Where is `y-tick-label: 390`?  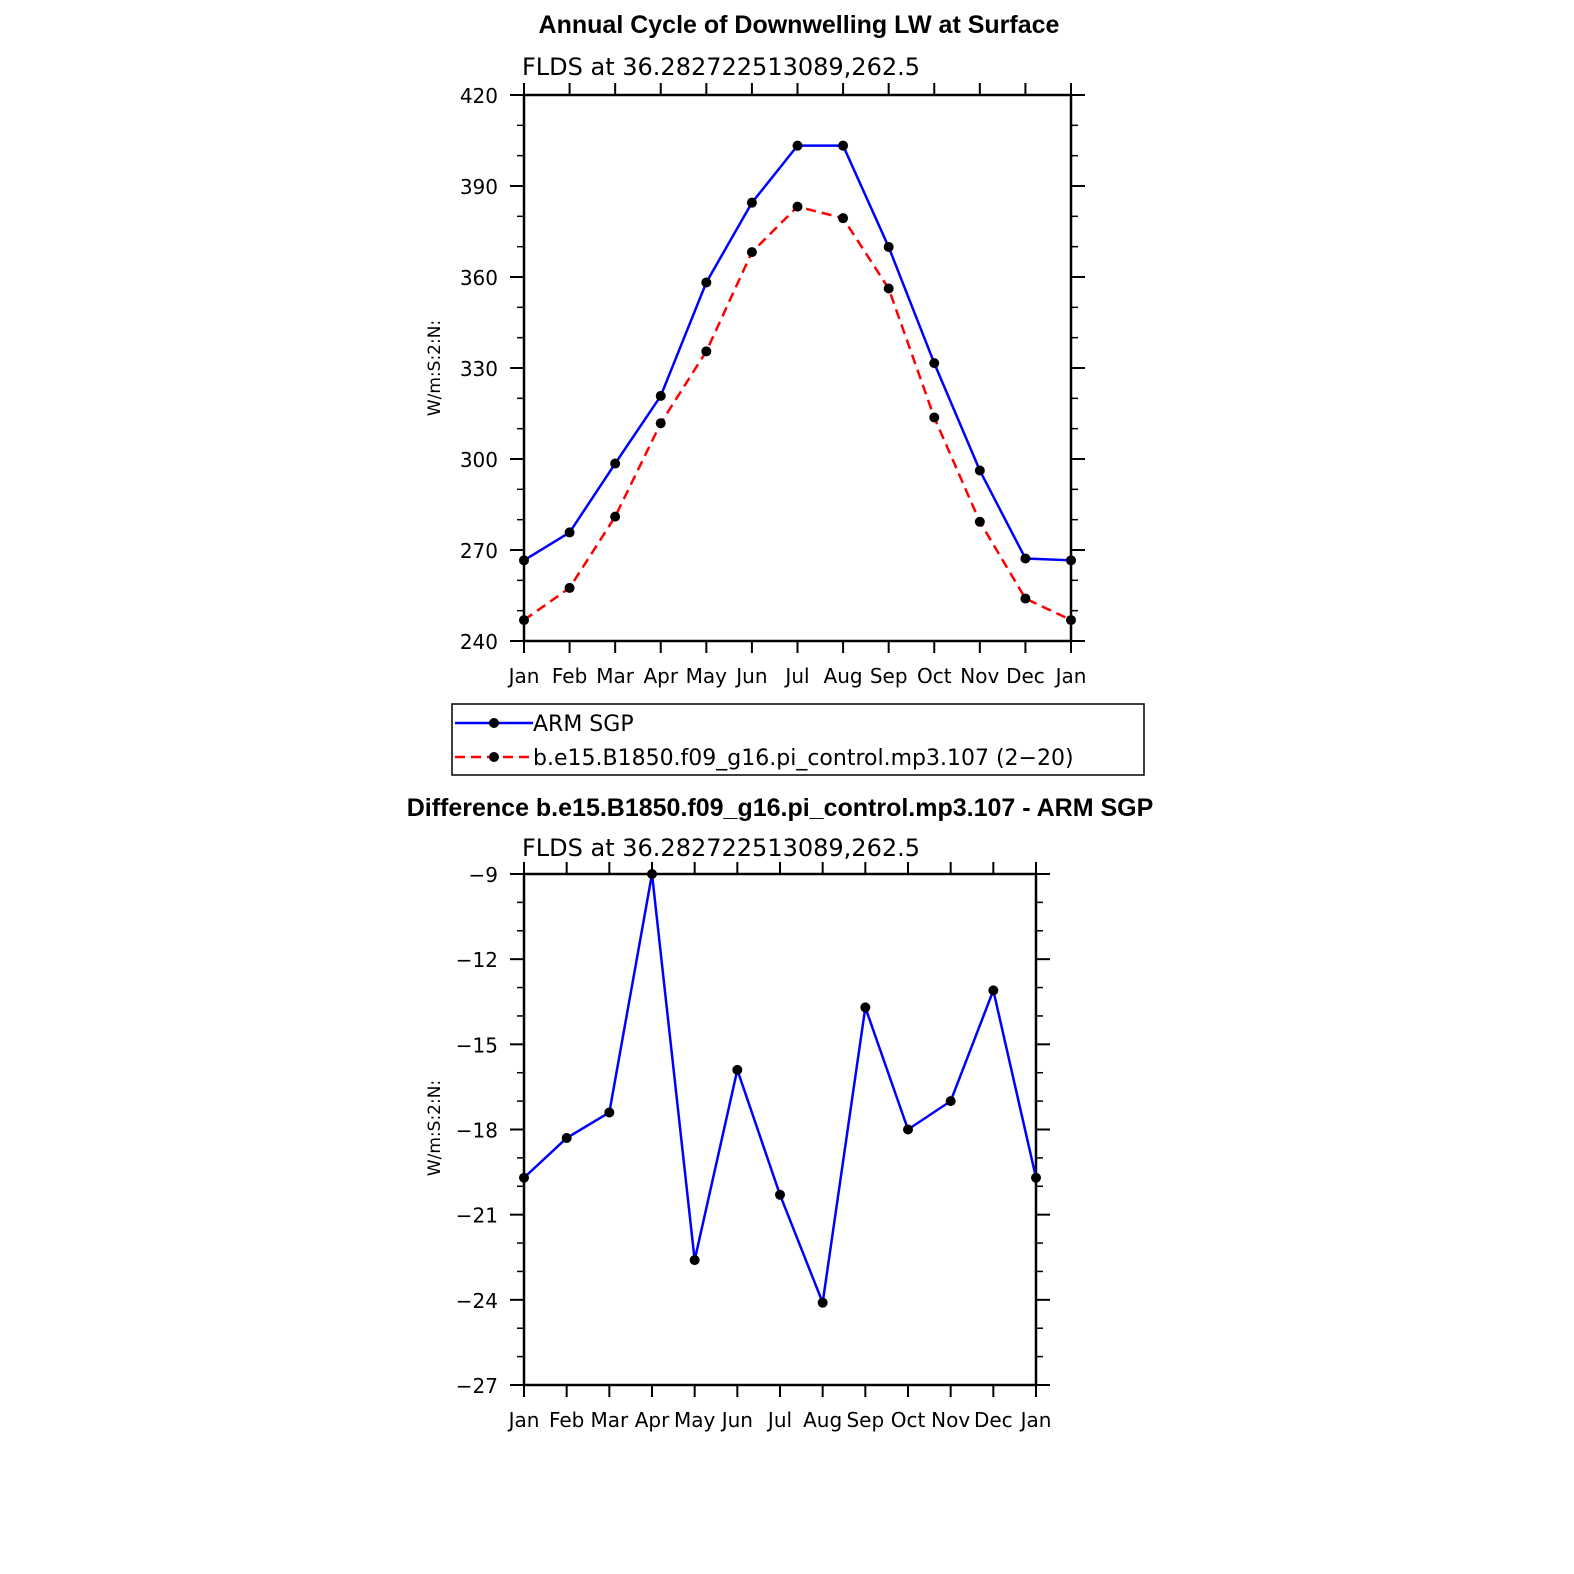
y-tick-label: 390 is located at coordinates (479, 187).